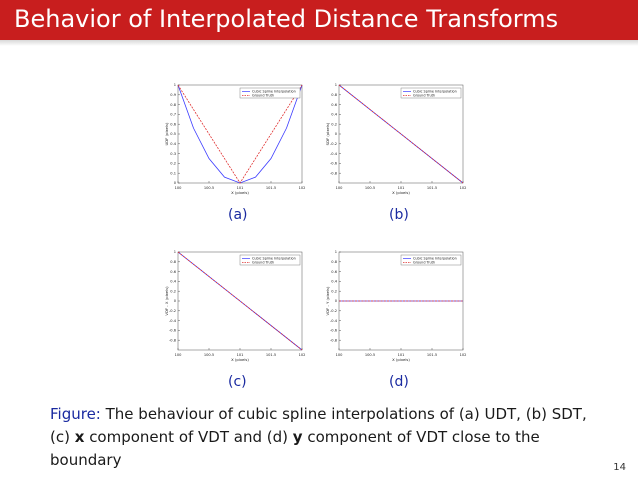 The image size is (638, 479). Describe the element at coordinates (188, 437) in the screenshot. I see `caption-text-2: component of VDT and (d)` at that location.